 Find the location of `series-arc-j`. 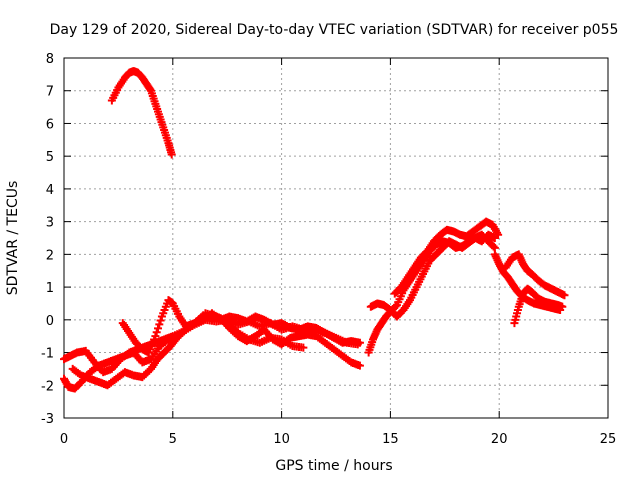

series-arc-j is located at coordinates (538, 306).